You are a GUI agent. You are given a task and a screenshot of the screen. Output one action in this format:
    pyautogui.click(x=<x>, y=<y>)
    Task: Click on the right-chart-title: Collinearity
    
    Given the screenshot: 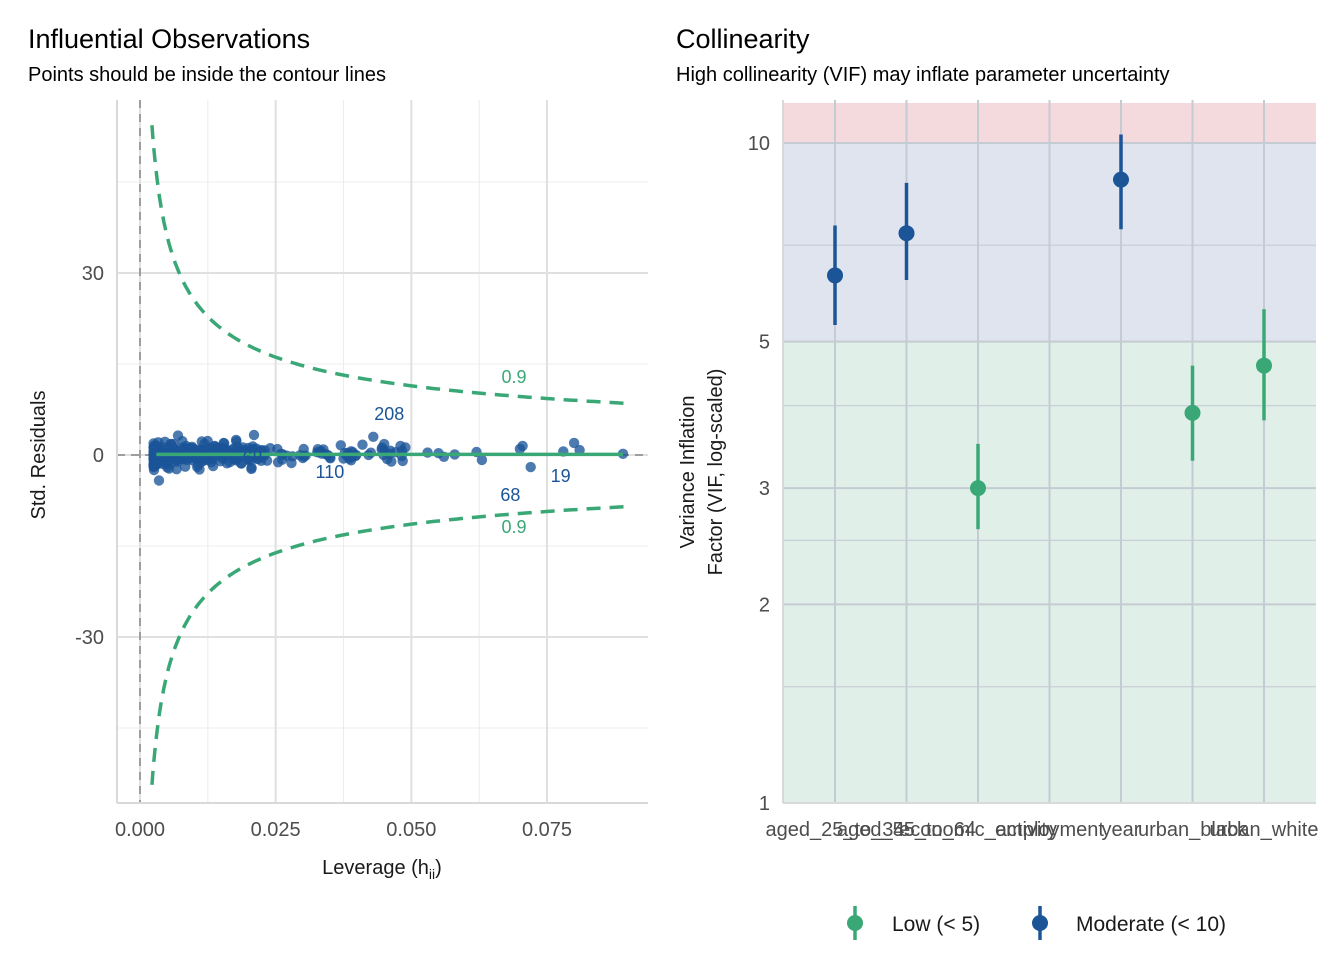 What is the action you would take?
    pyautogui.click(x=743, y=39)
    